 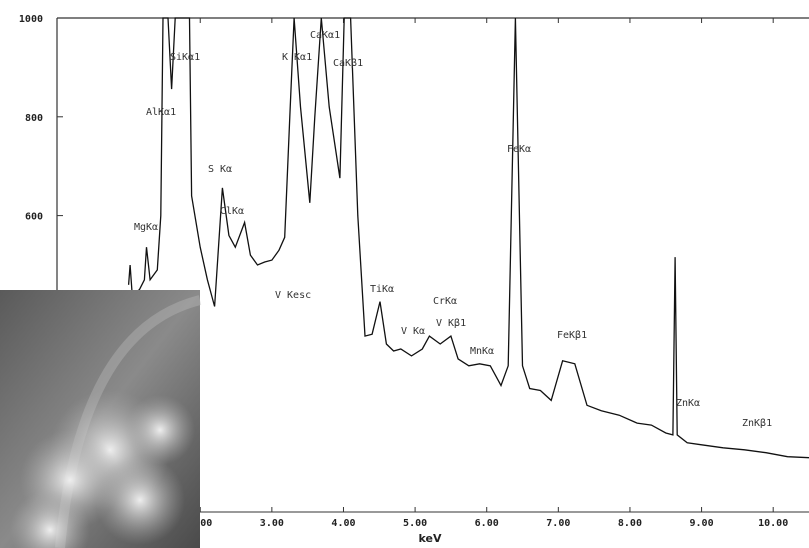 I want to click on peak-label: MnKα, so click(x=482, y=351).